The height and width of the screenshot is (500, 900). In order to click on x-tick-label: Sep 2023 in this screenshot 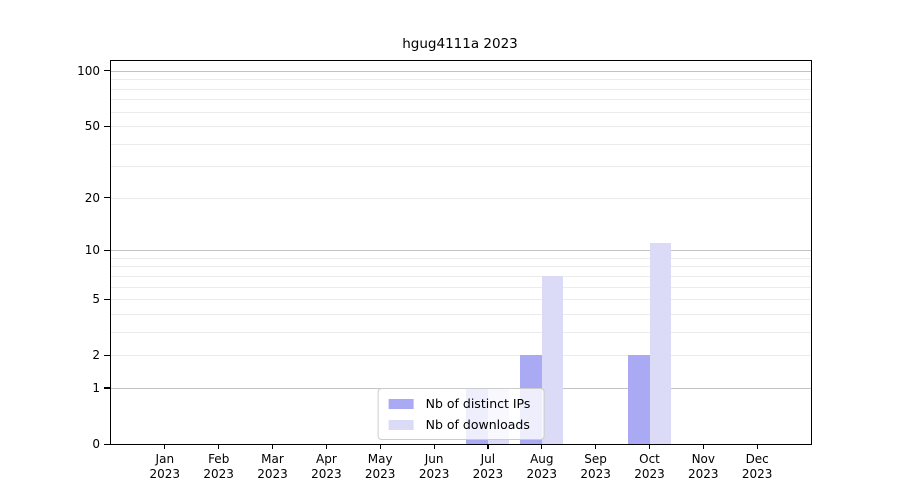, I will do `click(595, 466)`.